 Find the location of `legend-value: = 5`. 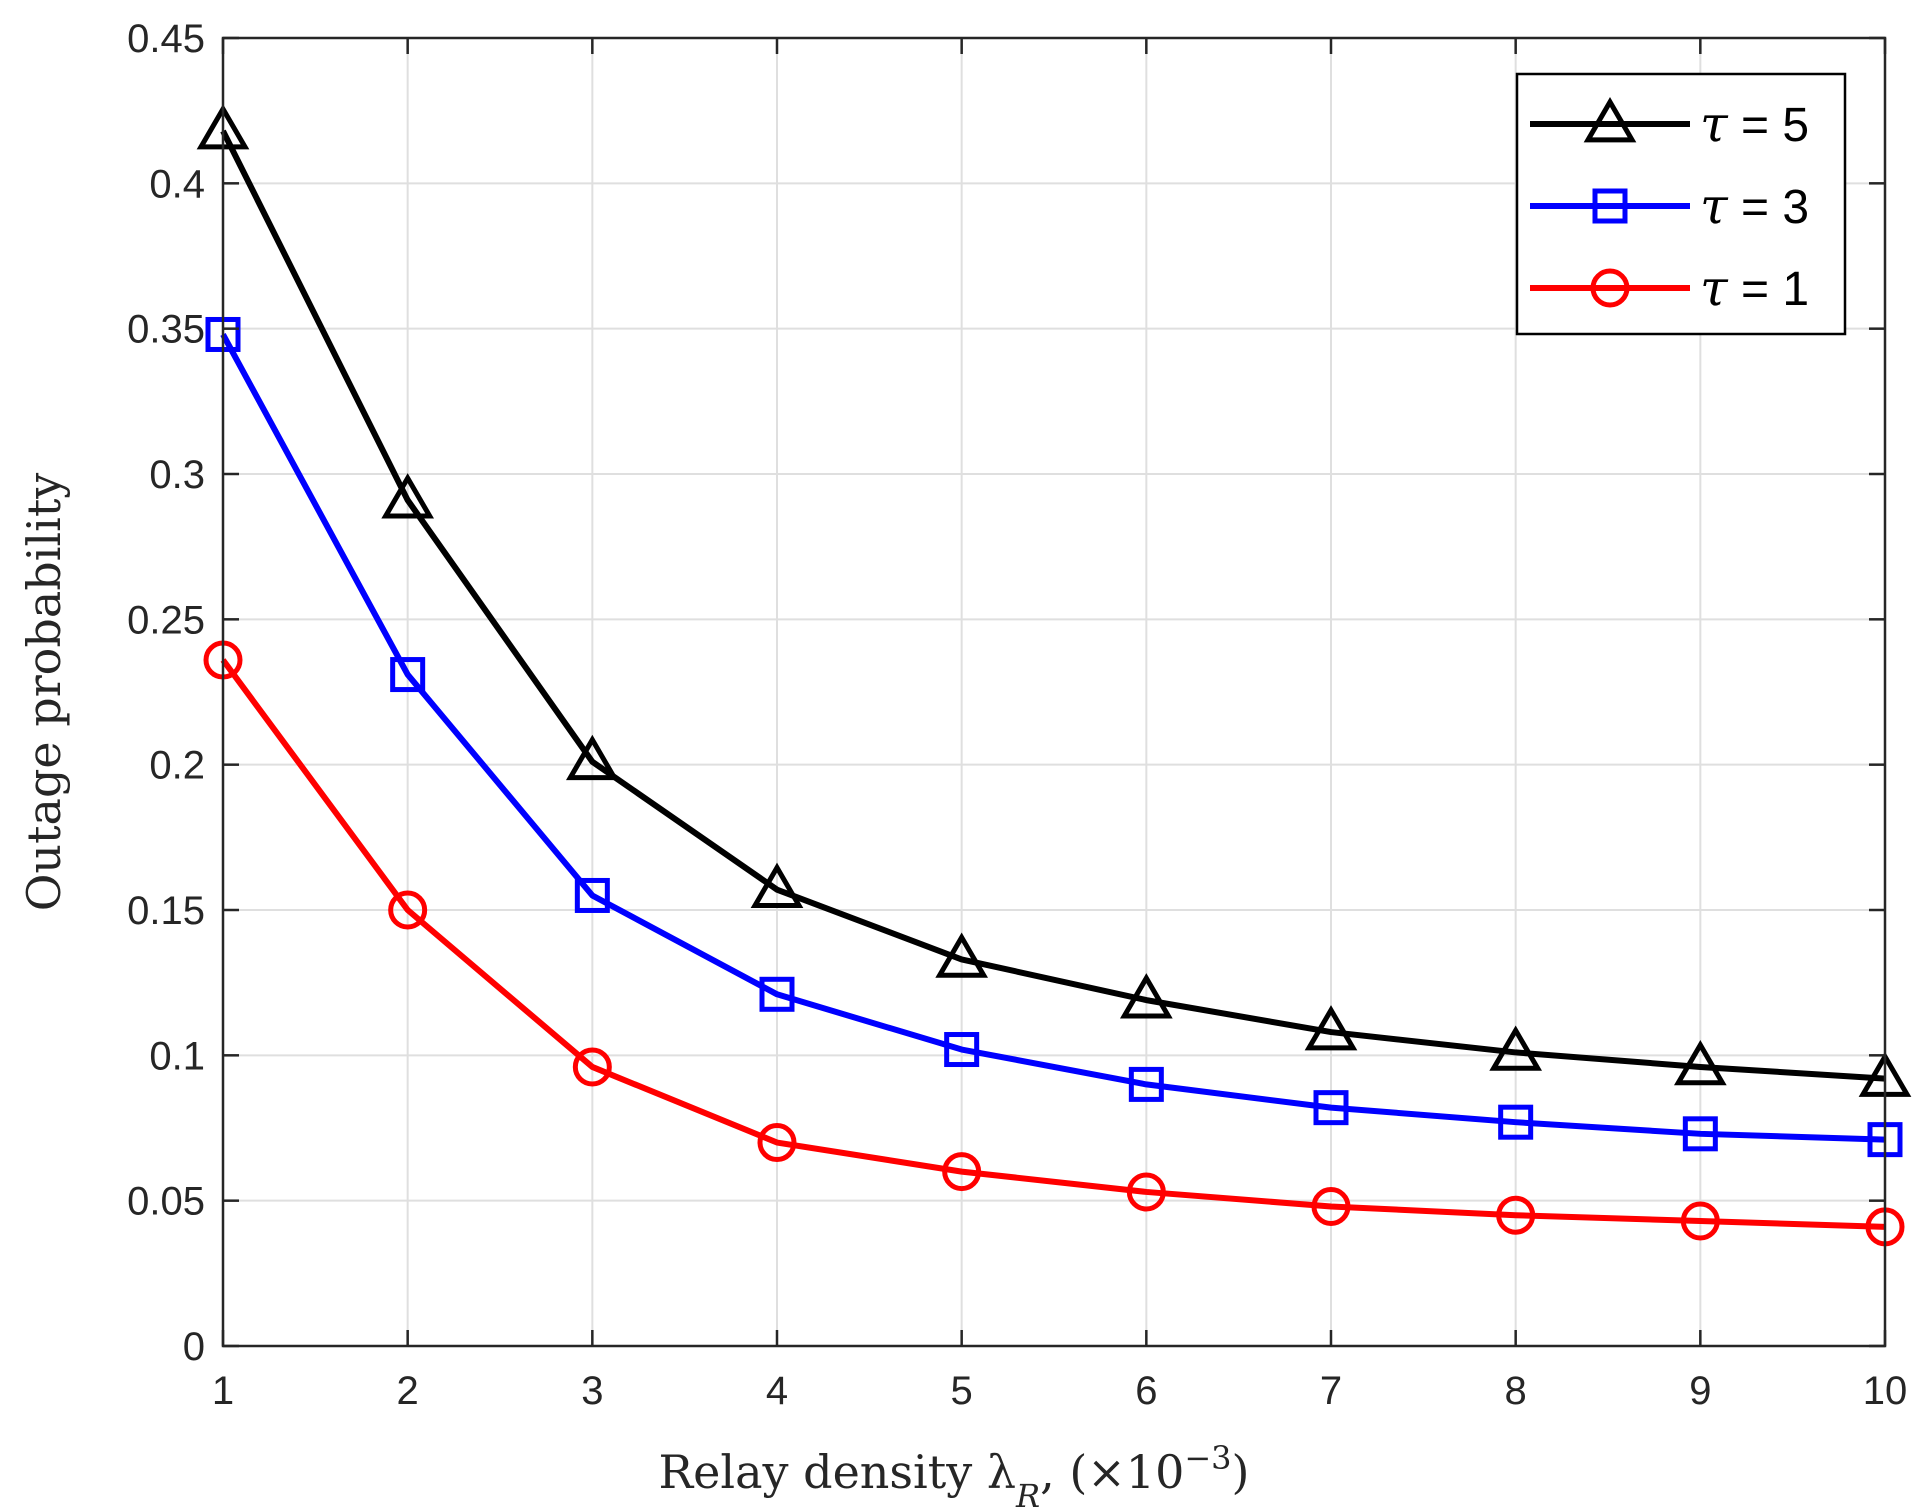

legend-value: = 5 is located at coordinates (1768, 125).